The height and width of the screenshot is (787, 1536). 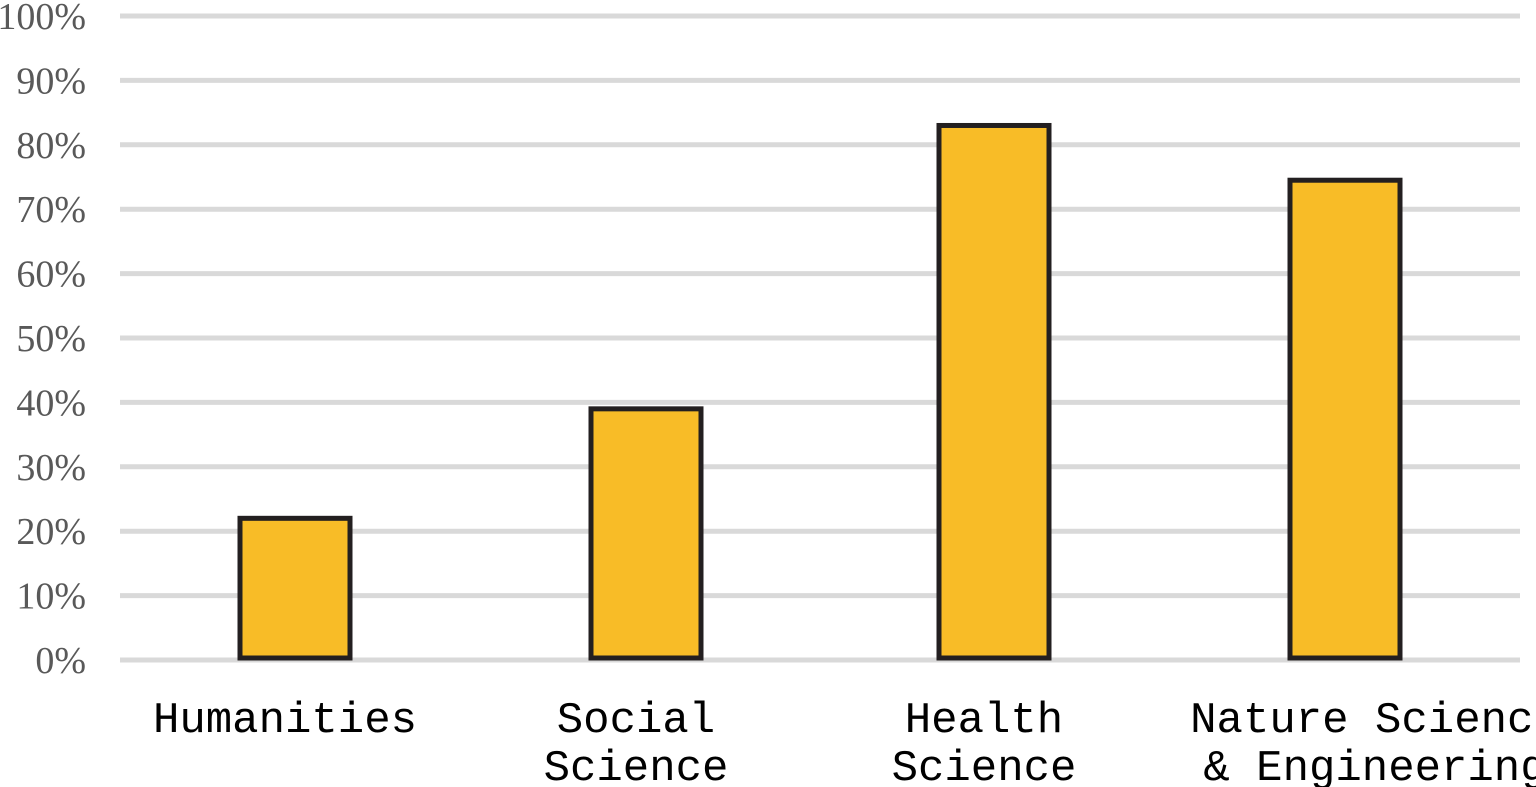 I want to click on x-tick-label: Humanities, so click(x=285, y=721).